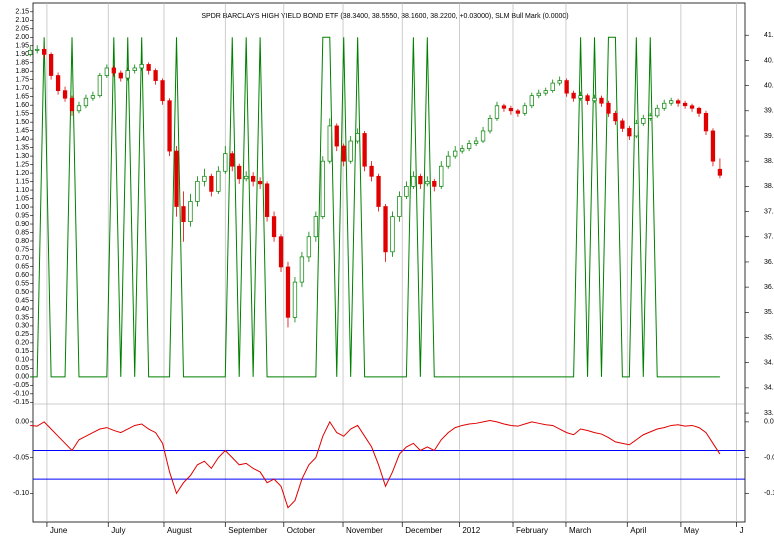 The width and height of the screenshot is (774, 537). What do you see at coordinates (22, 139) in the screenshot?
I see `y-tick-label: 1.40` at bounding box center [22, 139].